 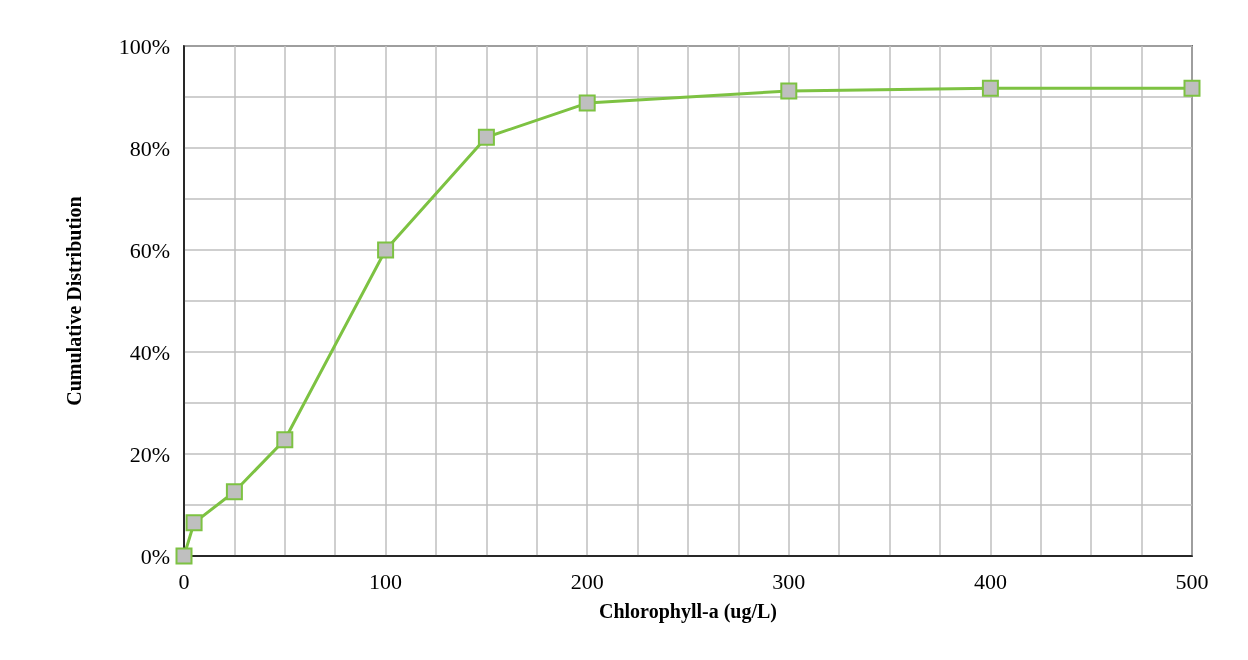 I want to click on x-axis-title: Chlorophyll-a (ug/L), so click(x=688, y=611).